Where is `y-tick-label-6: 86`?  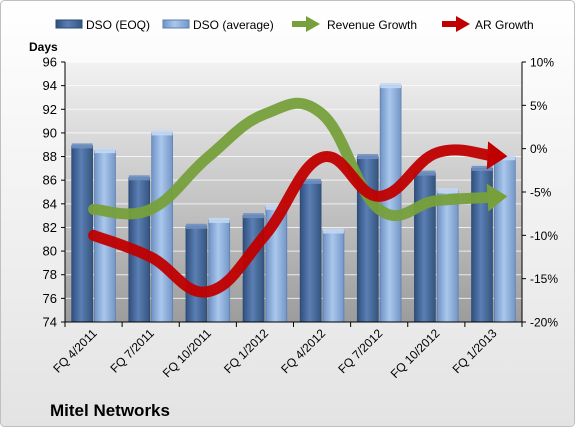
y-tick-label-6: 86 is located at coordinates (50, 180).